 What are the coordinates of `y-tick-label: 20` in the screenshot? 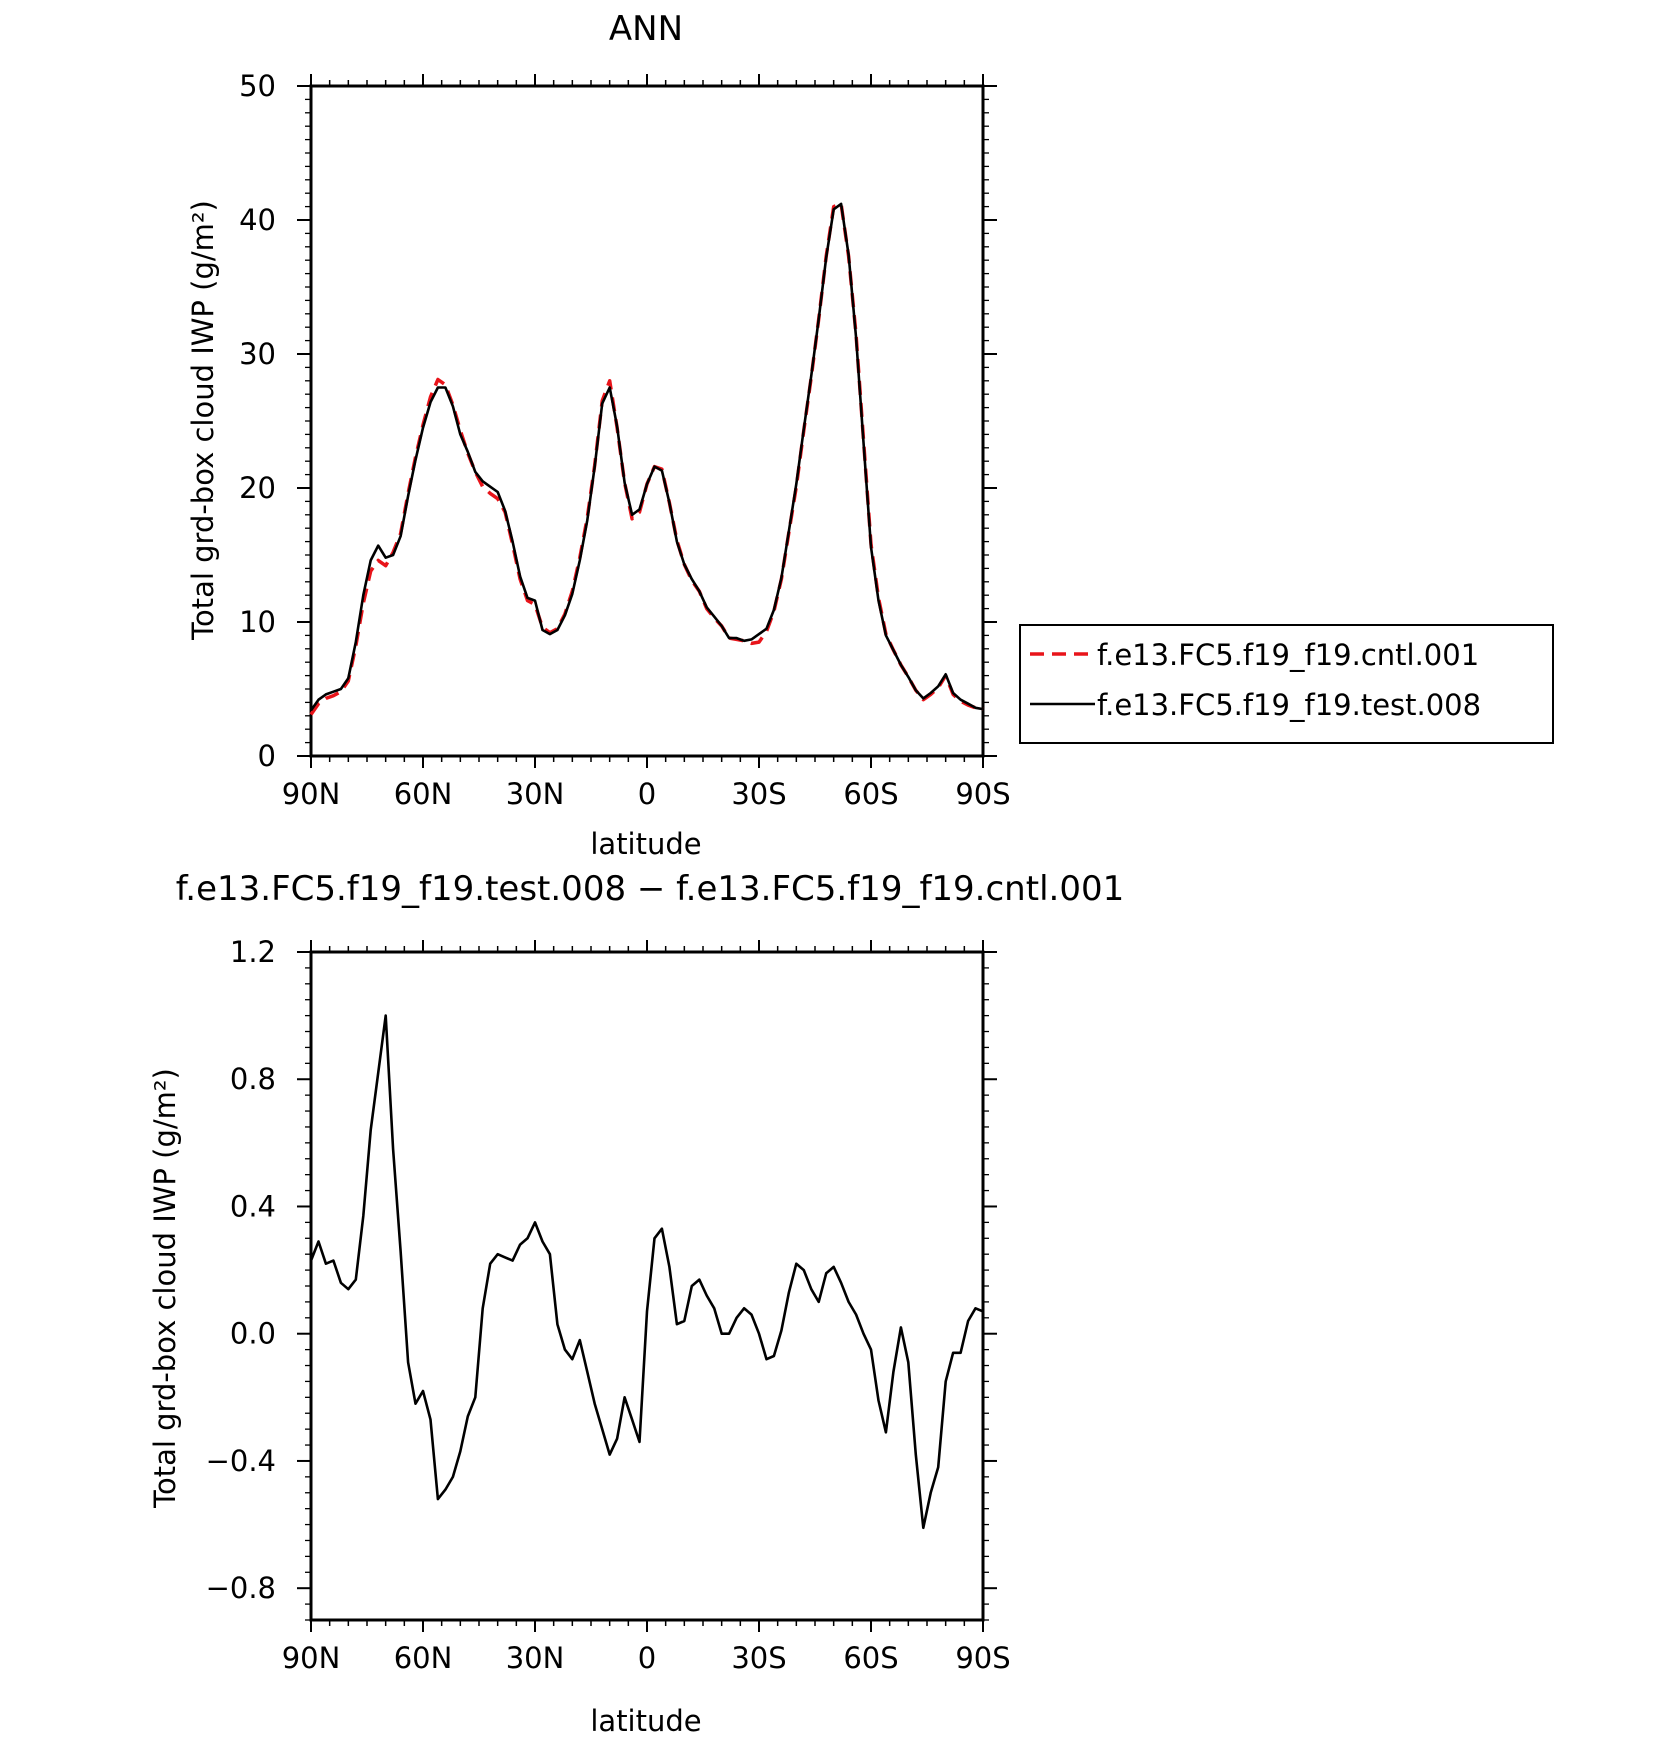 It's located at (257, 488).